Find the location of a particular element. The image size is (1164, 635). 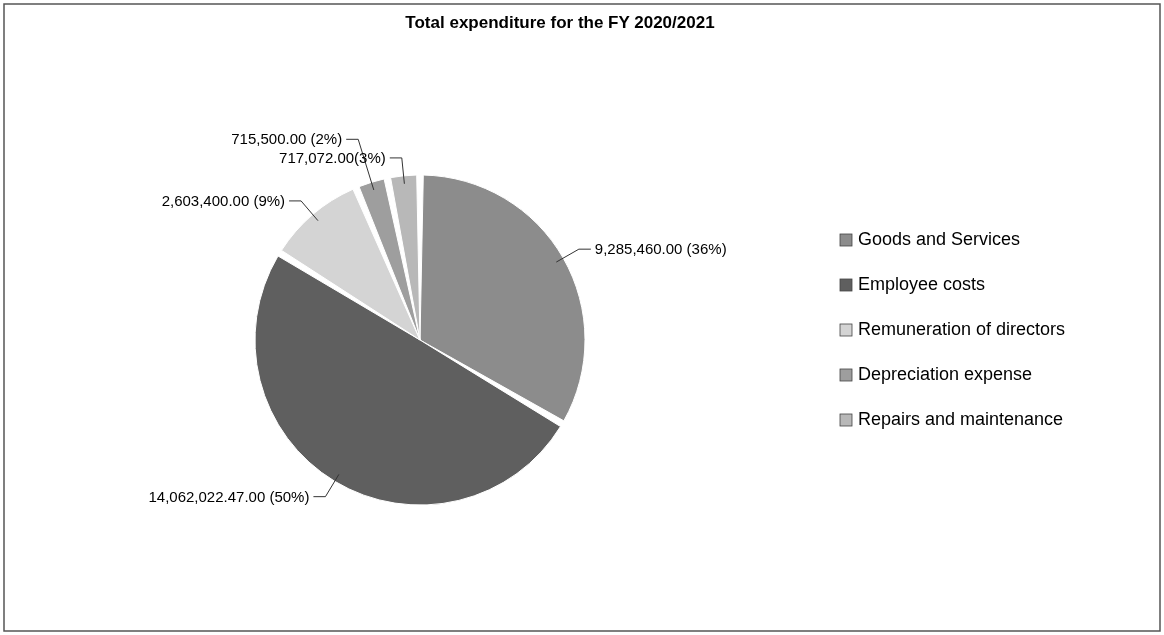

legend-label: Employee costs is located at coordinates (922, 284).